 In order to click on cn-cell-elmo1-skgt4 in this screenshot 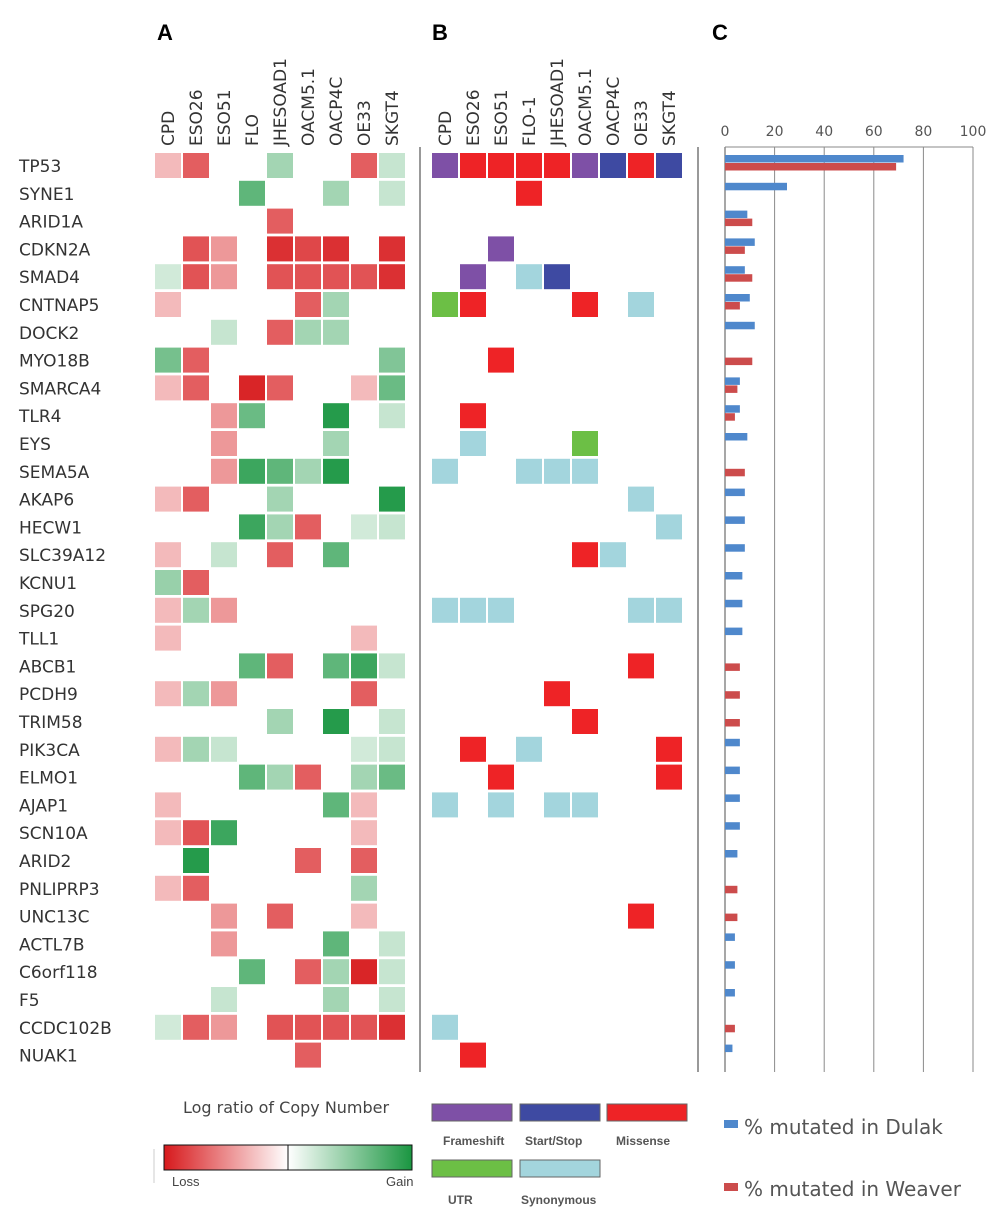, I will do `click(392, 777)`.